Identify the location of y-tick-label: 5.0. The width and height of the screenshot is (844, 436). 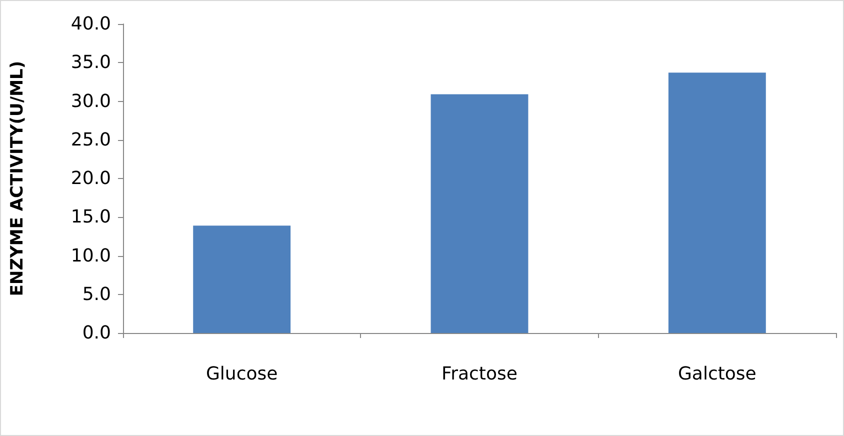
(96, 294).